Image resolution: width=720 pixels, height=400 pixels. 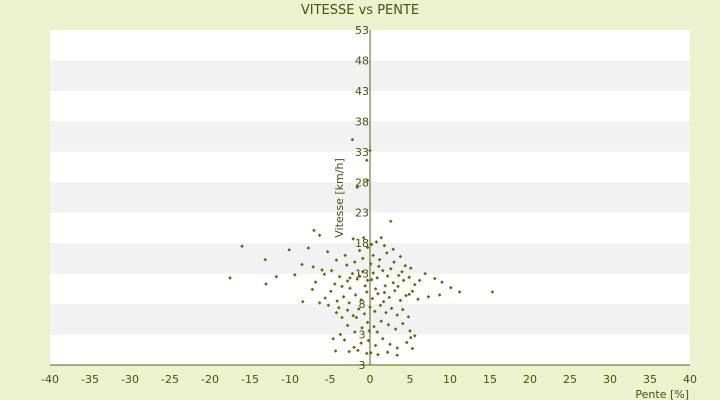 I want to click on x-tick-label: -15, so click(x=250, y=379).